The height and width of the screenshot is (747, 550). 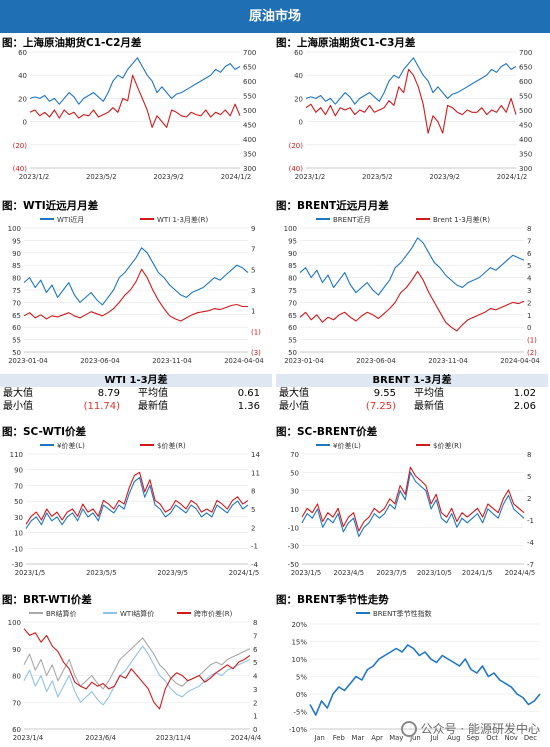 What do you see at coordinates (249, 97) in the screenshot?
I see `y-right-tick-label: 550` at bounding box center [249, 97].